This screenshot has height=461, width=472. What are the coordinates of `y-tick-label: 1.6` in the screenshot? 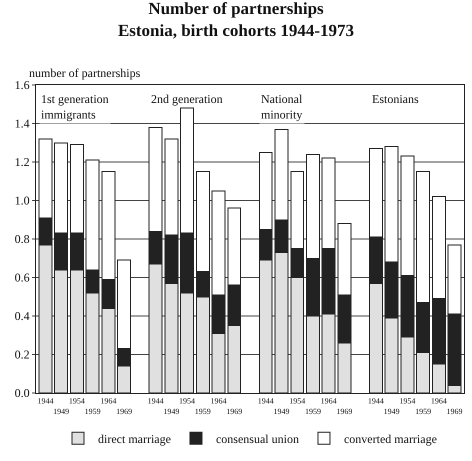 It's located at (22, 85).